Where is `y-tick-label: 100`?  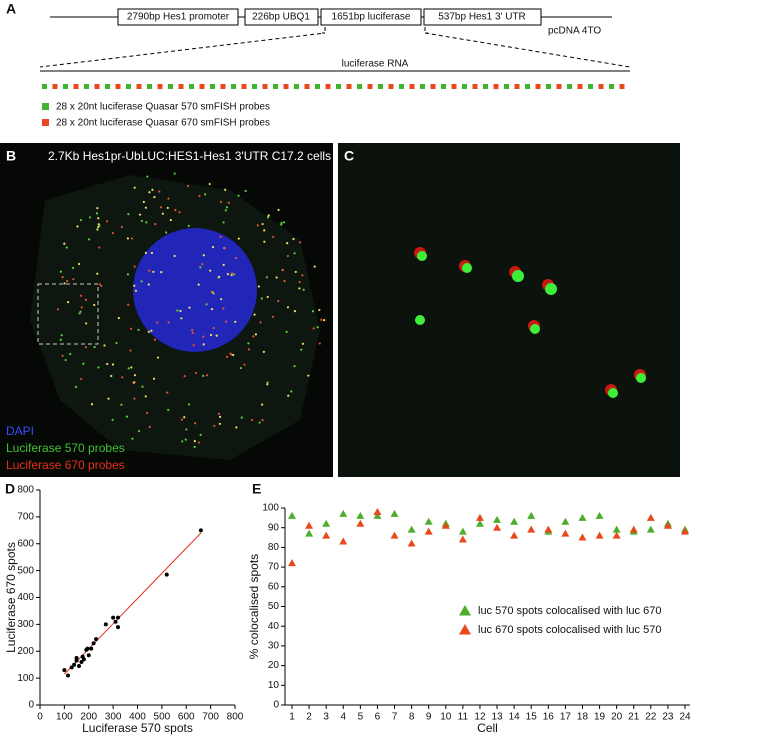 y-tick-label: 100 is located at coordinates (25, 678).